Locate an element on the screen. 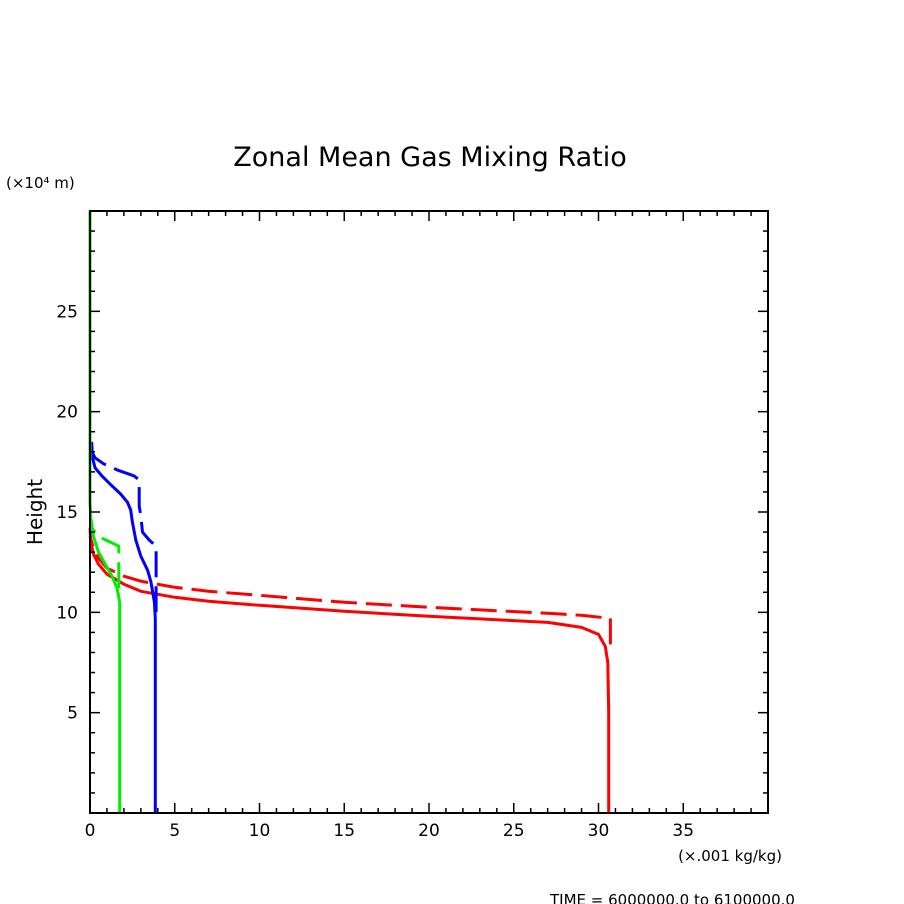  x-unit-label: (×.001 kg/kg) is located at coordinates (730, 856).